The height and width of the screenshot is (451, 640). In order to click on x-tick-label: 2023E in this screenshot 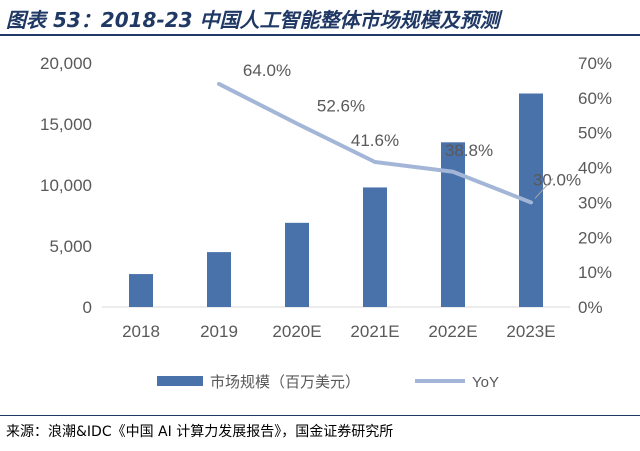, I will do `click(530, 331)`.